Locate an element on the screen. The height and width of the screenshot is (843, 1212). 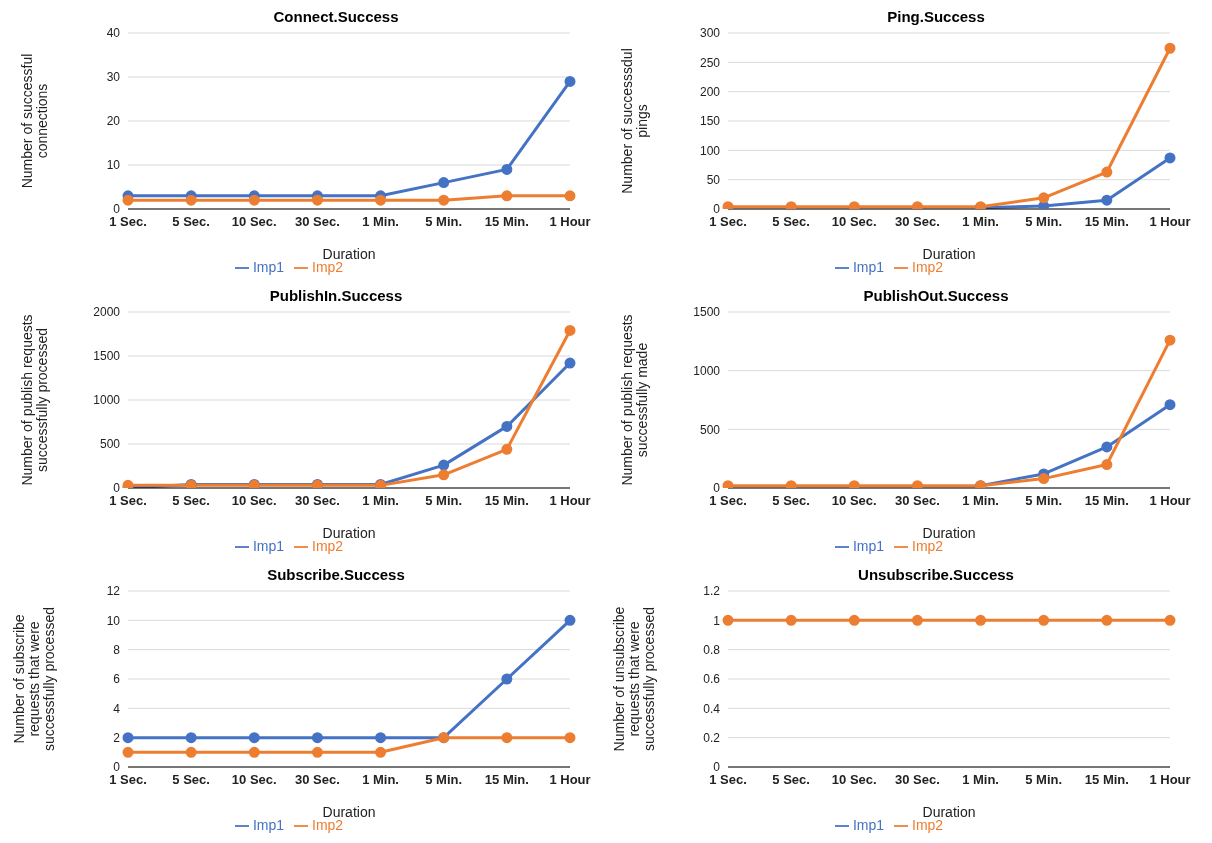
y-tick-label: 30 is located at coordinates (113, 77).